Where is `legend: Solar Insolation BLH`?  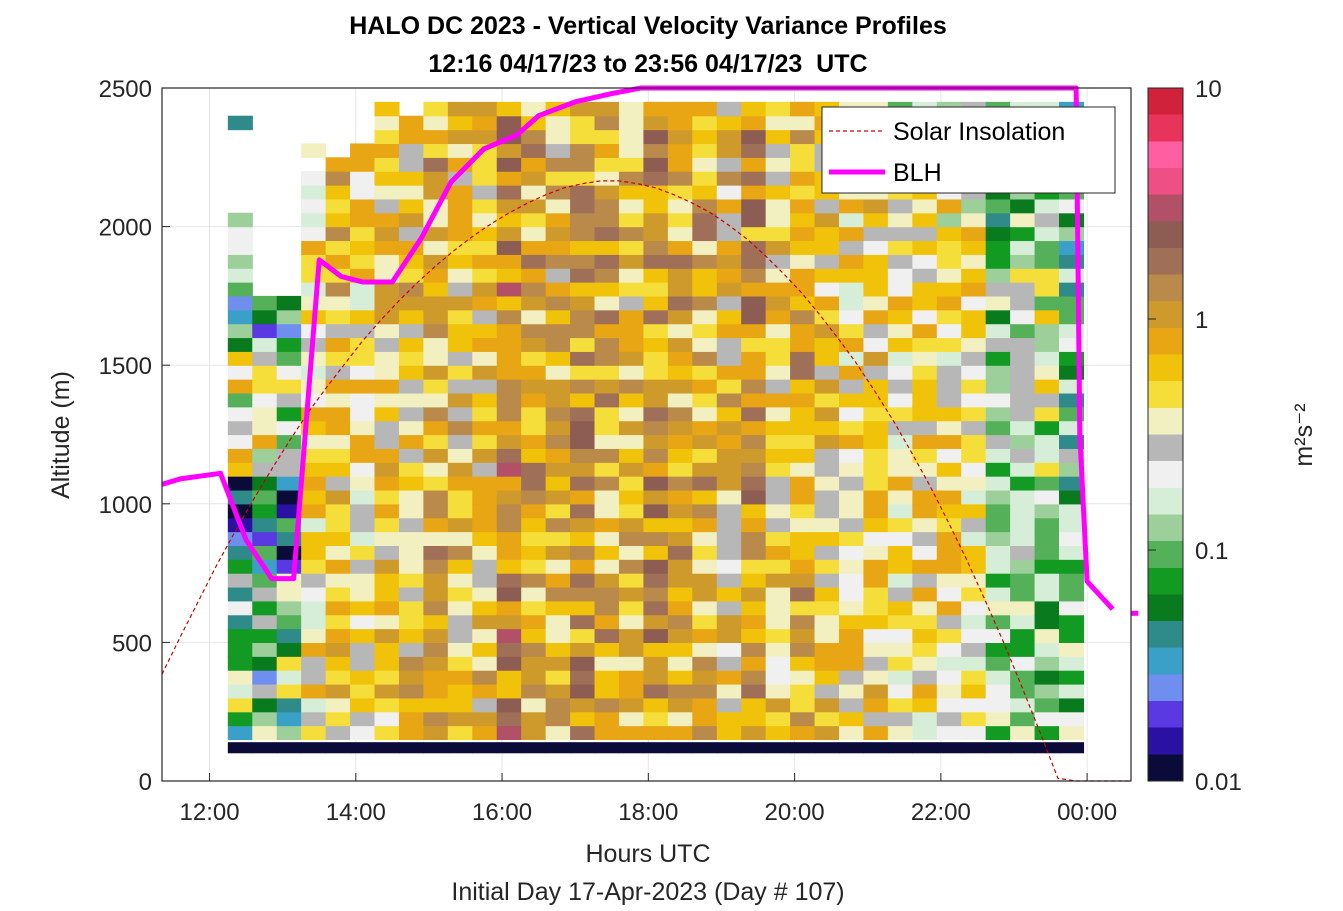 legend: Solar Insolation BLH is located at coordinates (968, 150).